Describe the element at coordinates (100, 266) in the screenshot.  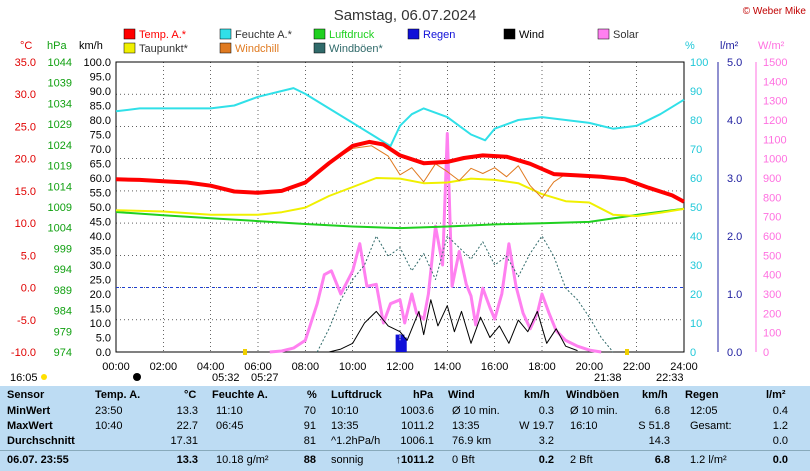
I see `wind-tick-label: 30.0` at that location.